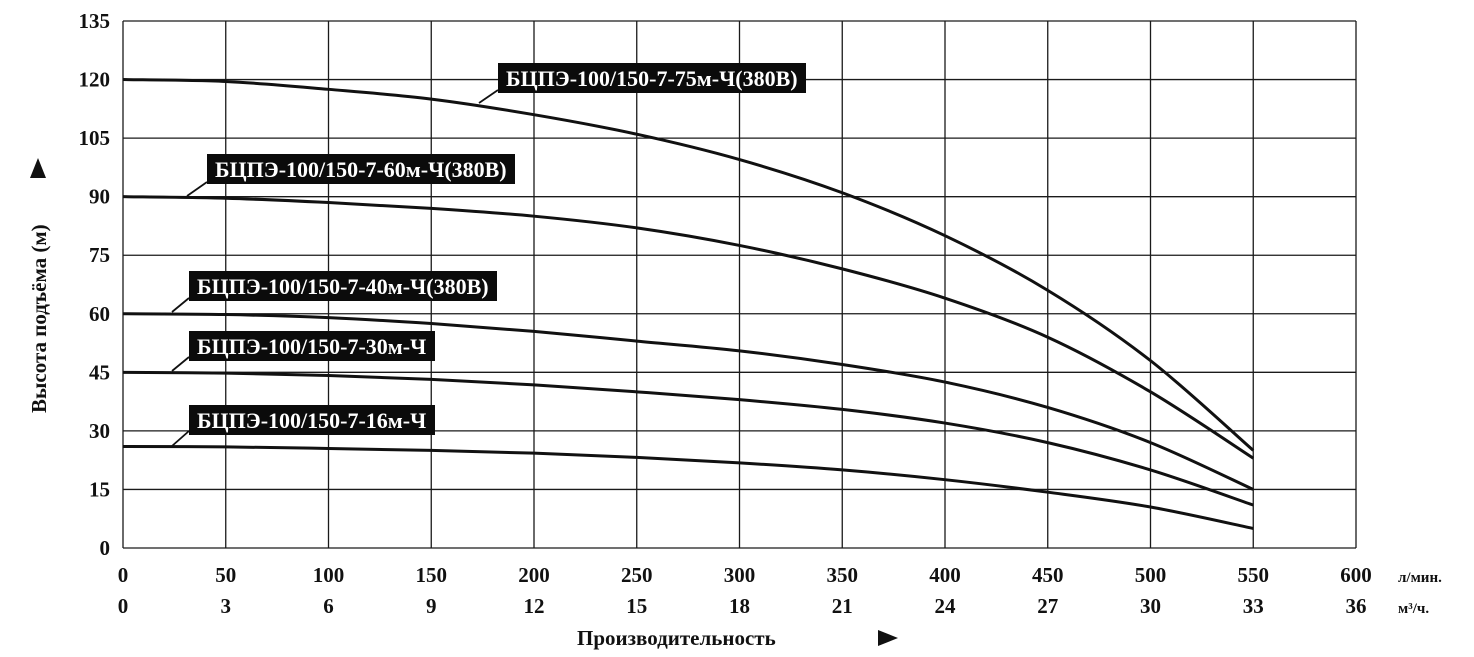 This screenshot has width=1474, height=657. Describe the element at coordinates (99, 255) in the screenshot. I see `y-tick-label: 75` at that location.